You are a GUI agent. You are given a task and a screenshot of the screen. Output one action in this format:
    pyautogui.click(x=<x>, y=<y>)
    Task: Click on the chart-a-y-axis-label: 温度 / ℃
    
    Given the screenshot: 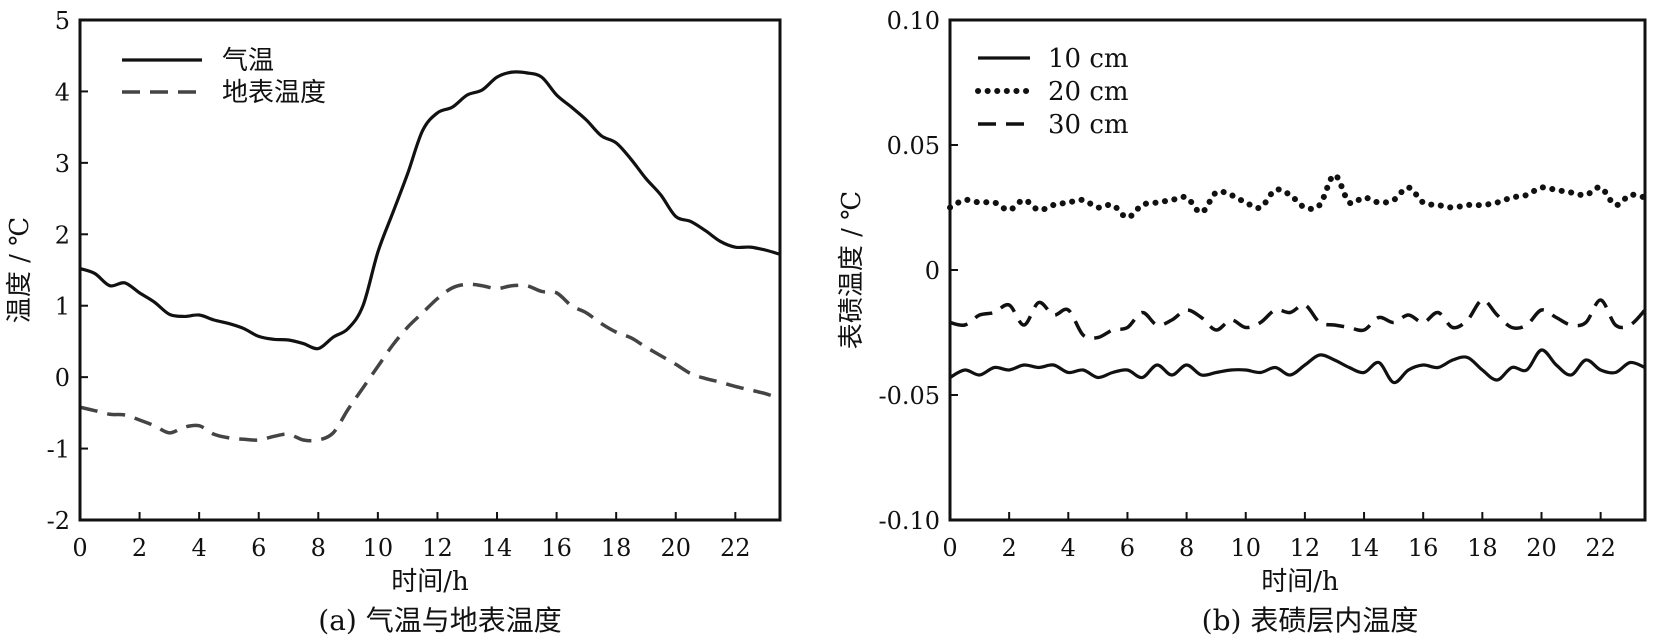 What is the action you would take?
    pyautogui.click(x=20, y=270)
    